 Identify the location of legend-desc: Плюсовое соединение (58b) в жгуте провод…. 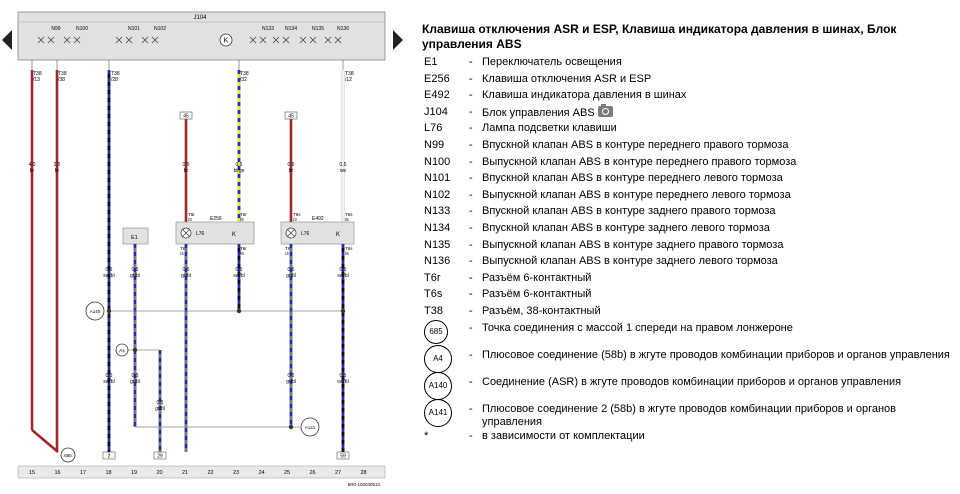
(716, 354).